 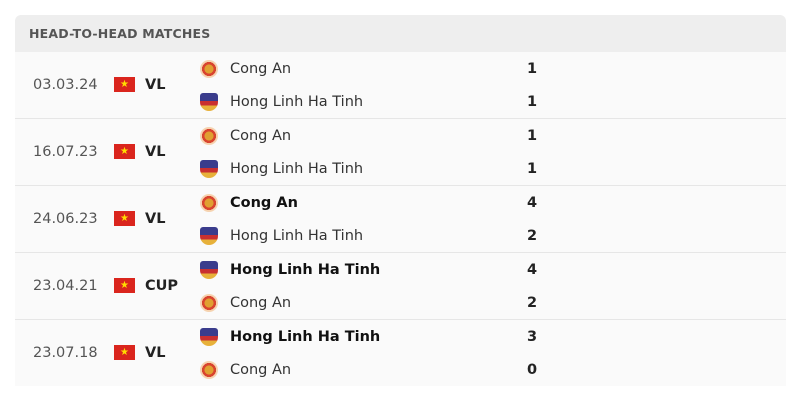 What do you see at coordinates (400, 33) in the screenshot?
I see `section-title: HEAD-TO-HEAD MATCHES` at bounding box center [400, 33].